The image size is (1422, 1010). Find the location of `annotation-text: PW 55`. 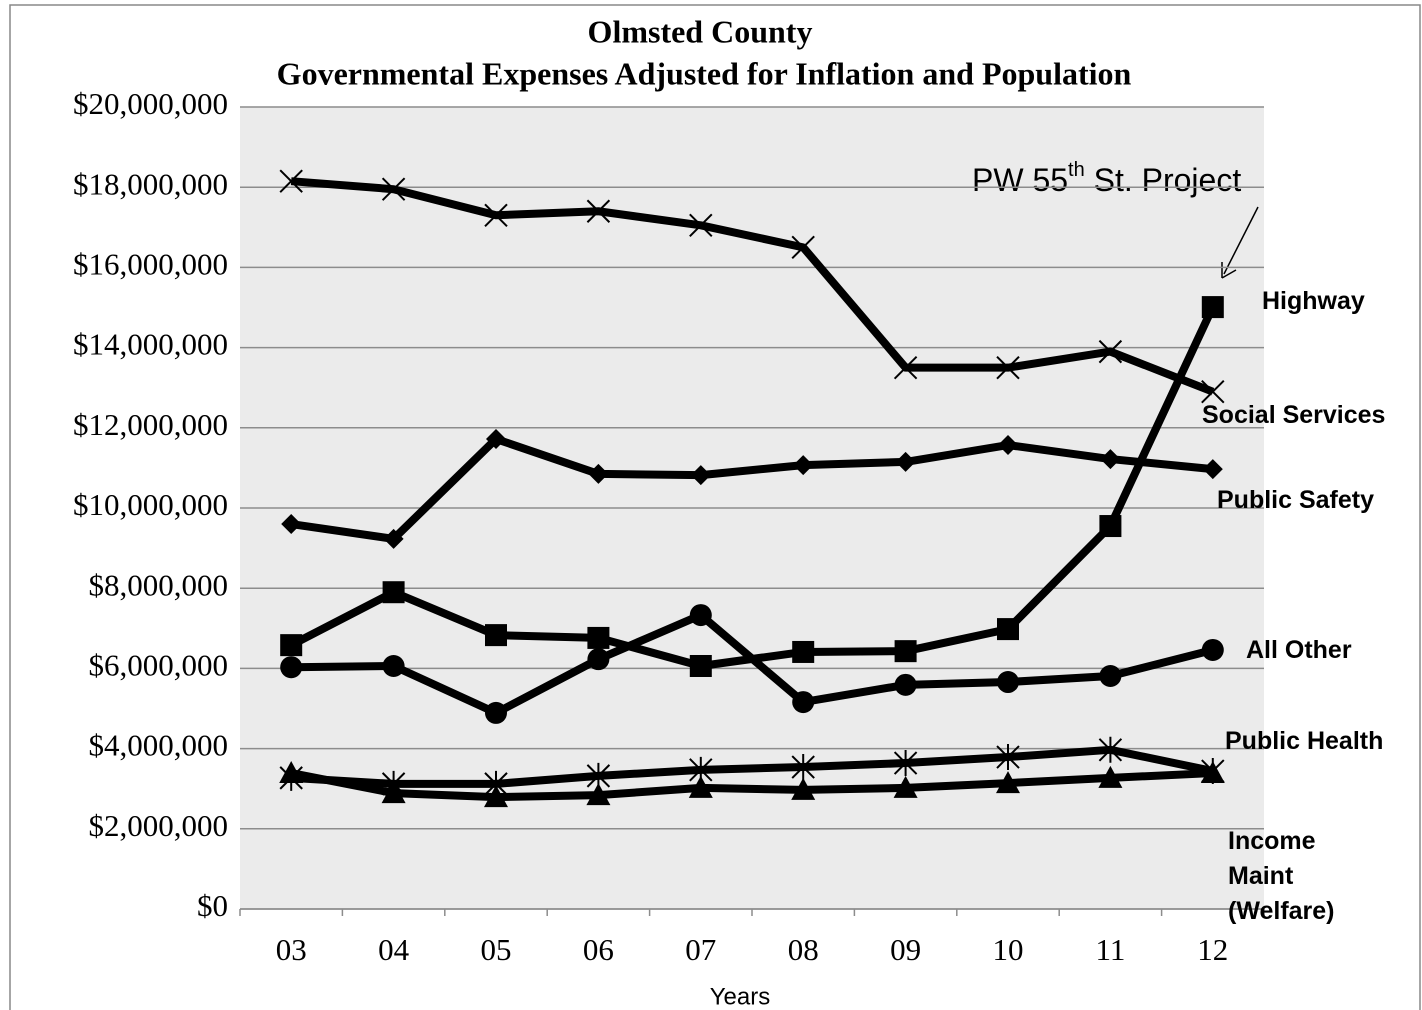

annotation-text: PW 55 is located at coordinates (1020, 180).